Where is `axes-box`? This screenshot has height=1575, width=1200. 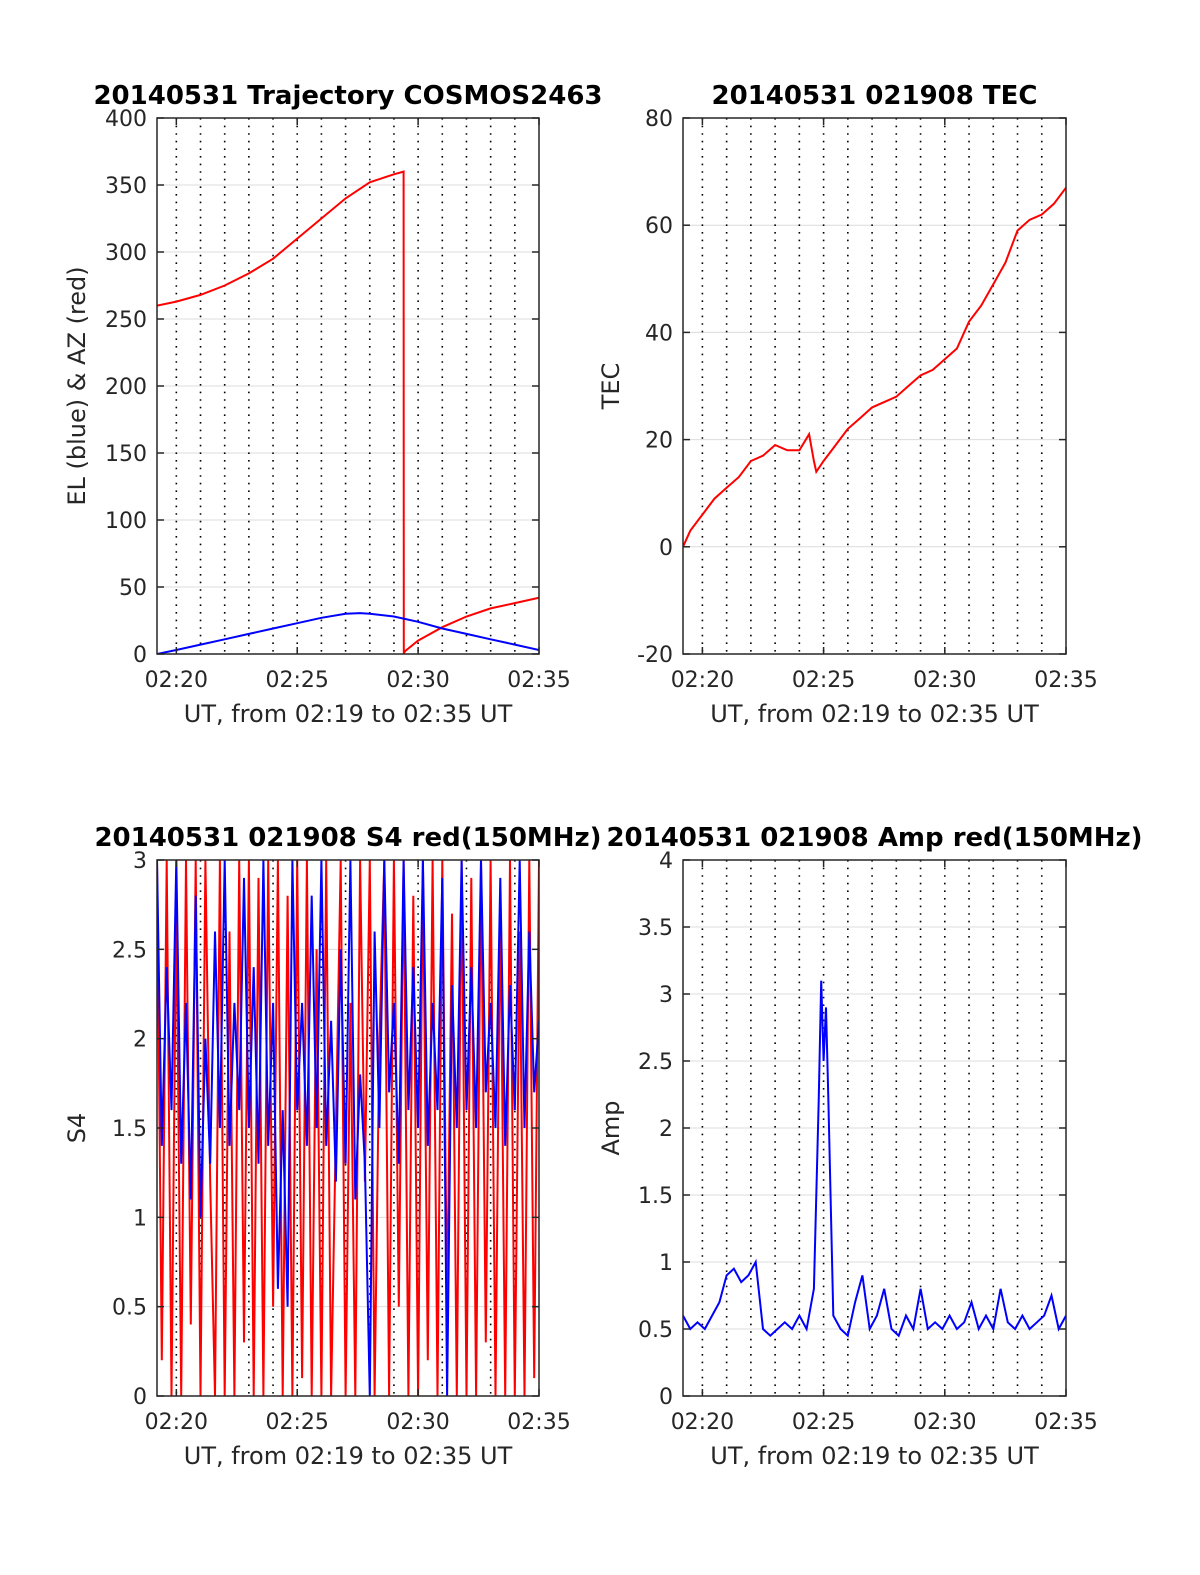
axes-box is located at coordinates (874, 386).